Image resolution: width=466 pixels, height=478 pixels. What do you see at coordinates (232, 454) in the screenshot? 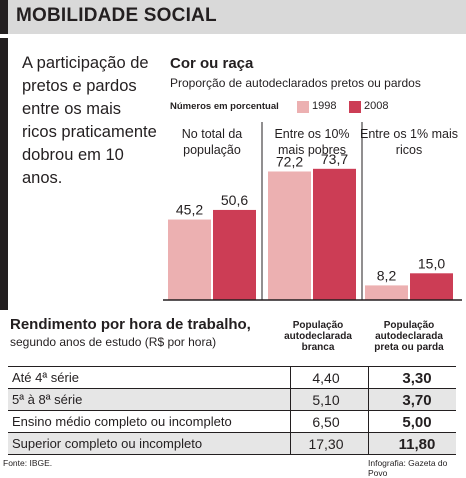
I see `table-bottom-rule` at bounding box center [232, 454].